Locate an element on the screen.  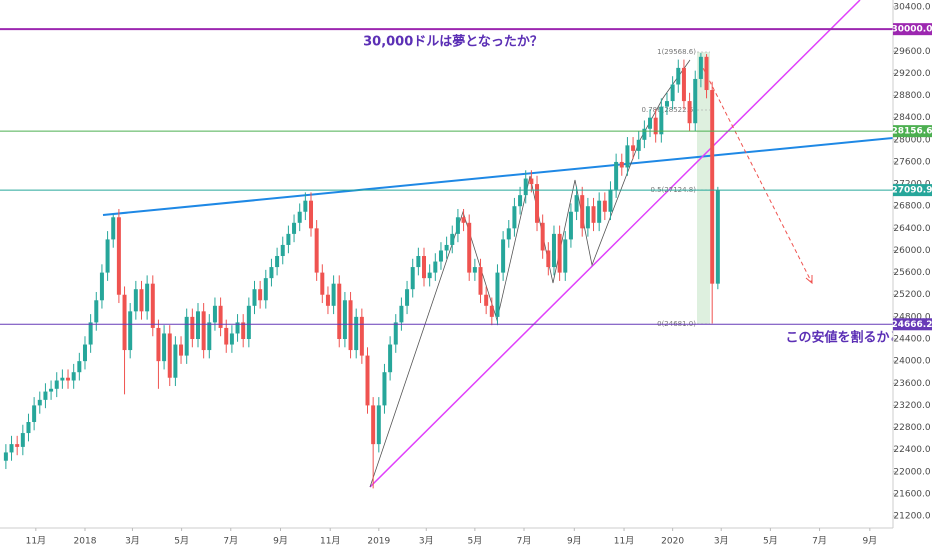
y-tick-label: 22800.0 is located at coordinates (911, 428).